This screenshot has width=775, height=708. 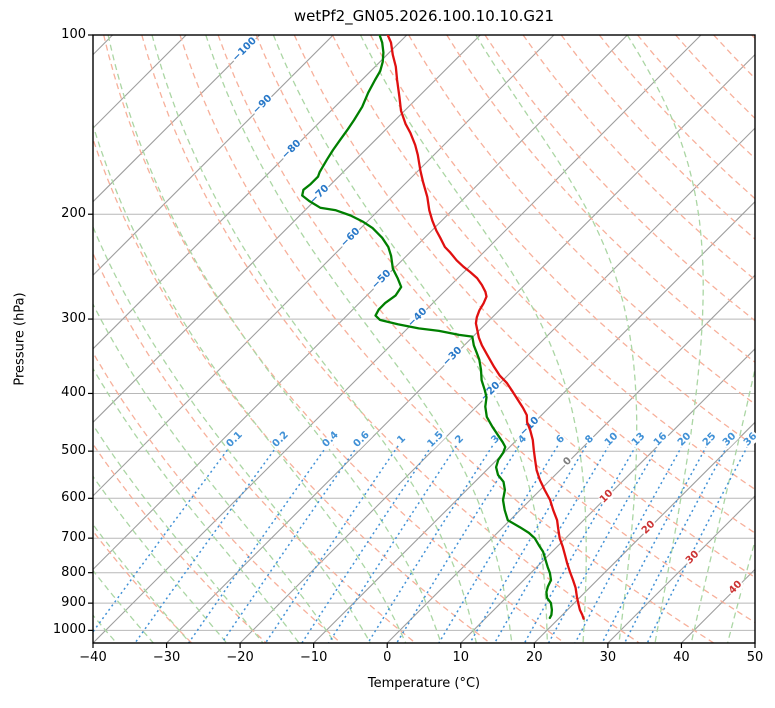 I want to click on y-tick-label: 100, so click(x=73, y=34).